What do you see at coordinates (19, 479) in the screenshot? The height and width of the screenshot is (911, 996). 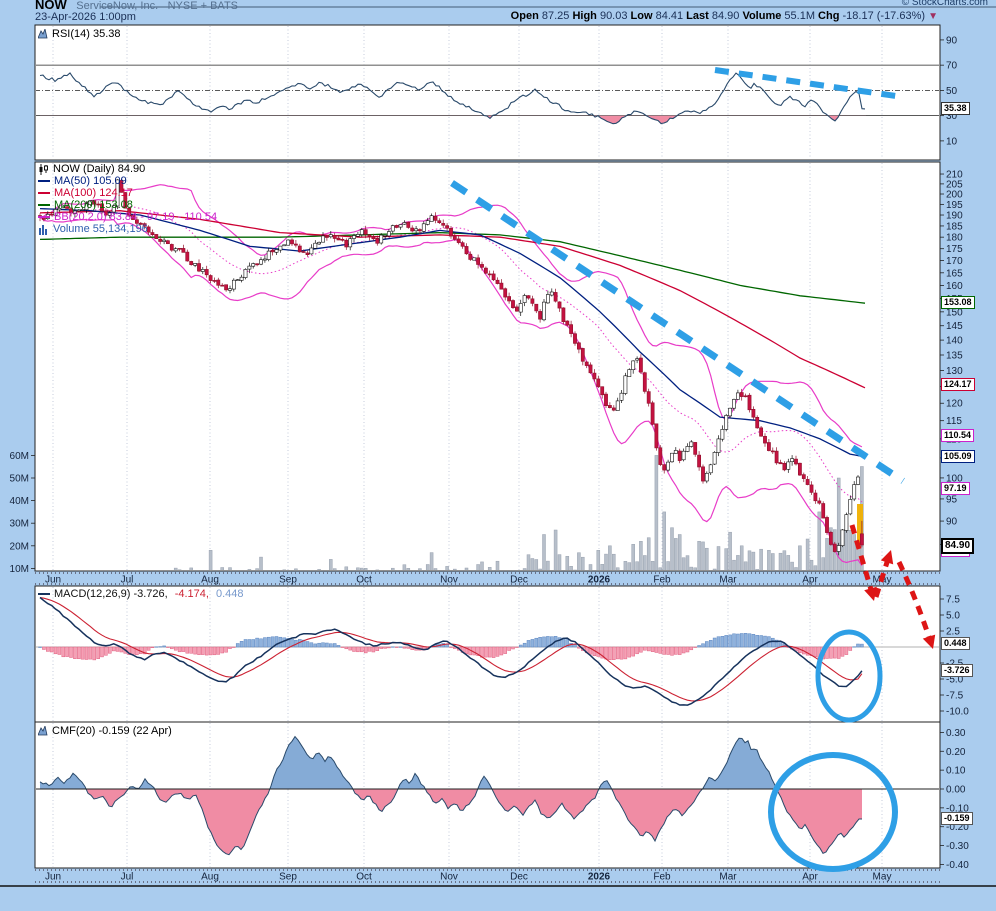 I see `svg-text: 50M` at bounding box center [19, 479].